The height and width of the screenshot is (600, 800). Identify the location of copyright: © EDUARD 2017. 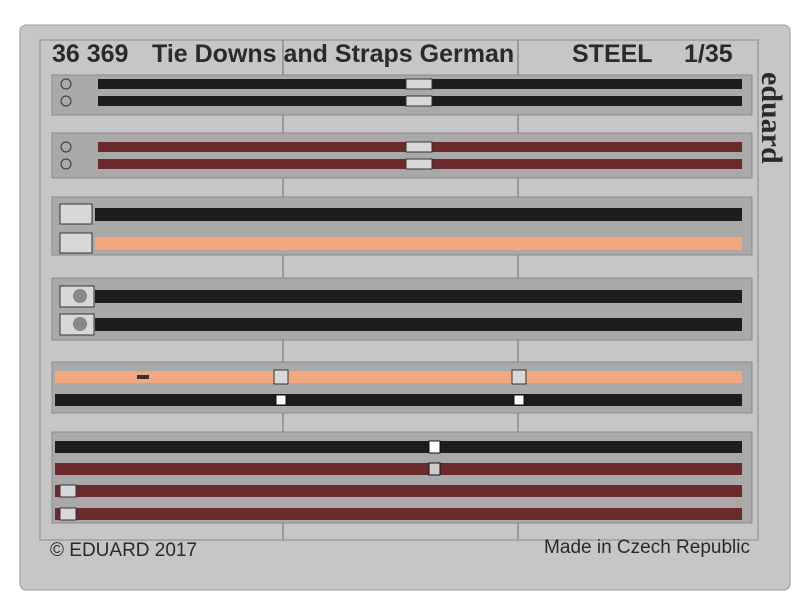
(123, 550).